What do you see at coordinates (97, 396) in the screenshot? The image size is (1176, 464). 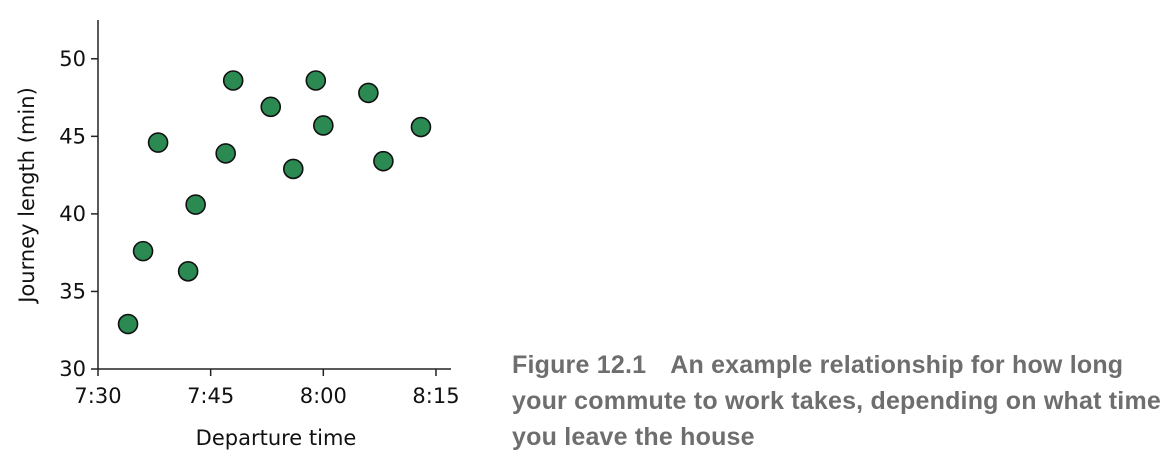 I see `x-tick-label: 7:30` at bounding box center [97, 396].